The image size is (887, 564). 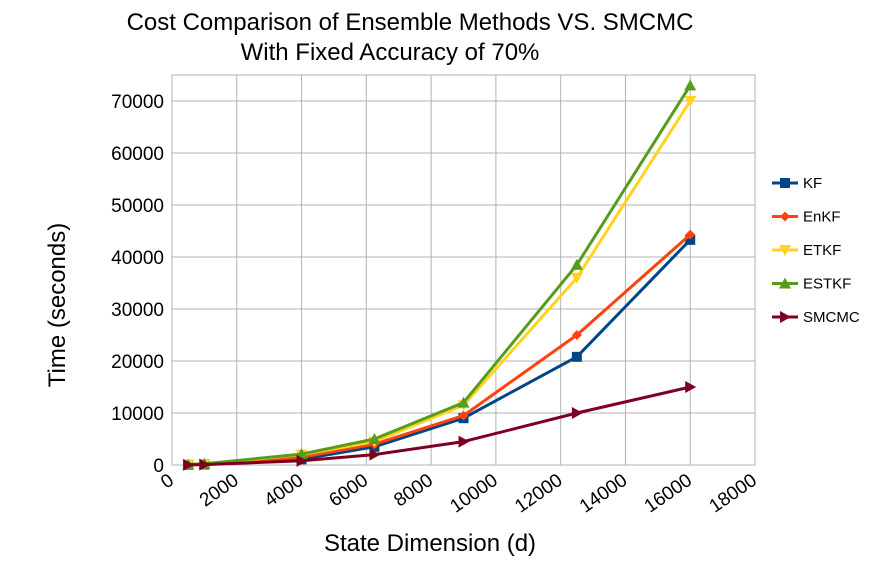 I want to click on x-tick-label: 10000, so click(x=473, y=494).